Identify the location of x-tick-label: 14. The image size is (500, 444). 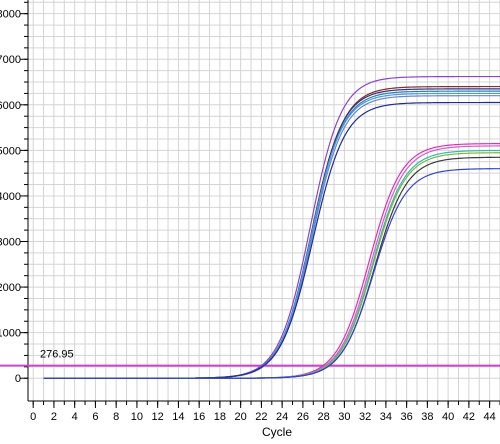
(178, 417).